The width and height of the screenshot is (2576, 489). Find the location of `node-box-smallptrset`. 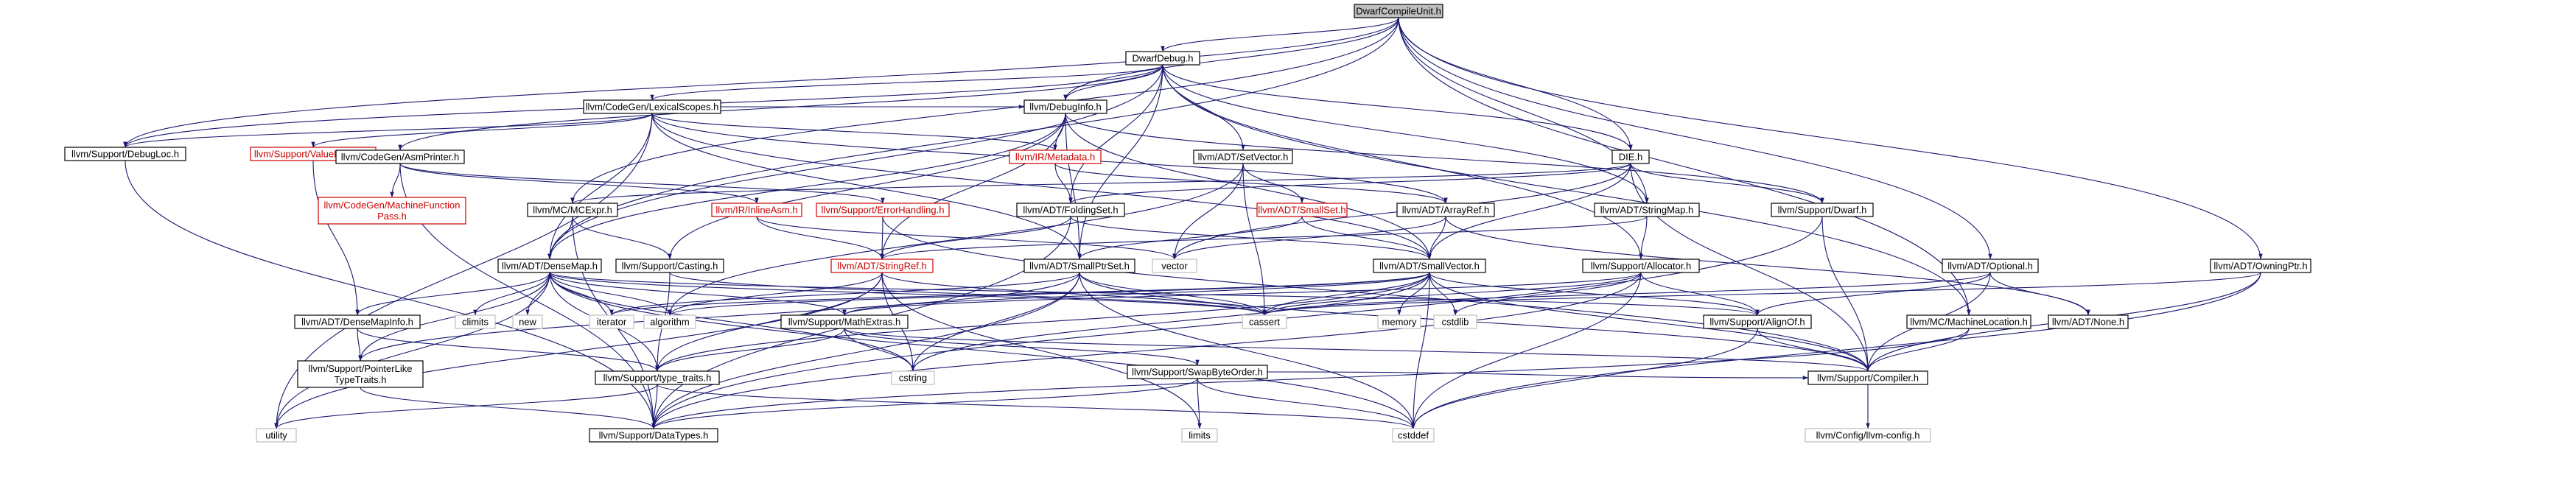

node-box-smallptrset is located at coordinates (1079, 265).